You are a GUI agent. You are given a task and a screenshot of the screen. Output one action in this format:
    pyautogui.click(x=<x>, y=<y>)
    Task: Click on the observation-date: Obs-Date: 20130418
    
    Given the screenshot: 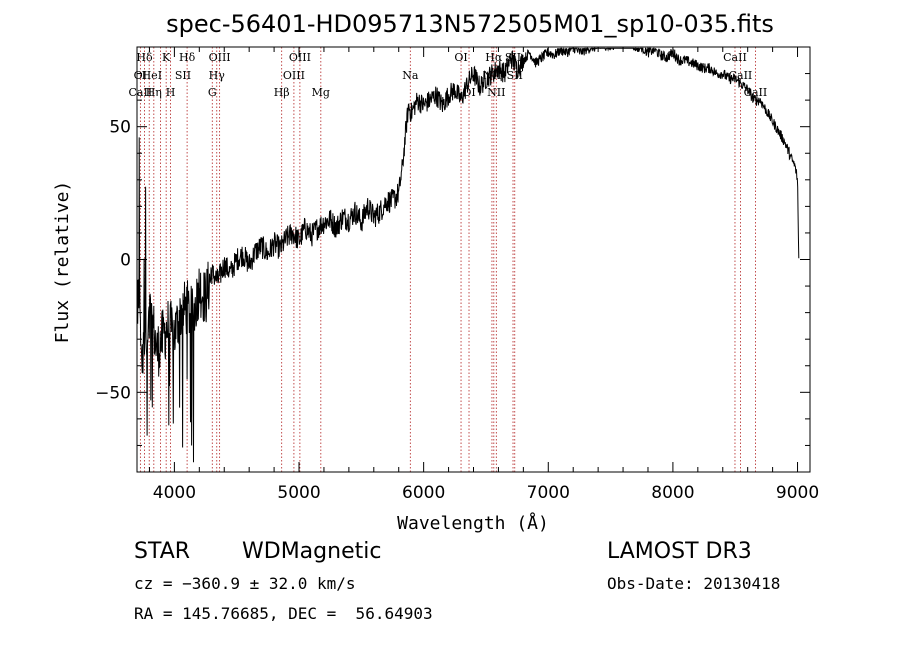 What is the action you would take?
    pyautogui.click(x=693, y=583)
    